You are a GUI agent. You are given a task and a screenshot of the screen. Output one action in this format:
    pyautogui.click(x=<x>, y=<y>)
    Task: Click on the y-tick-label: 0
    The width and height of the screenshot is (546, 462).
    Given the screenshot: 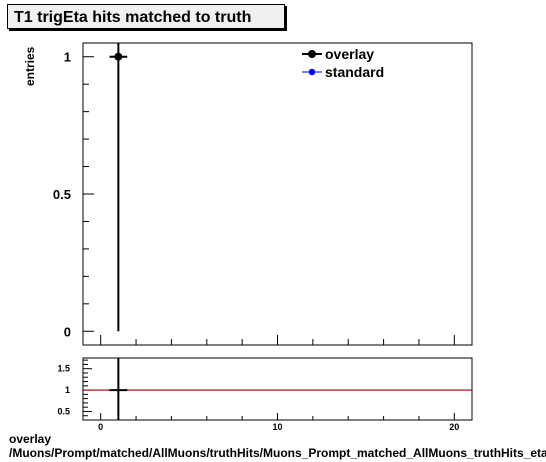 What is the action you would take?
    pyautogui.click(x=67, y=331)
    